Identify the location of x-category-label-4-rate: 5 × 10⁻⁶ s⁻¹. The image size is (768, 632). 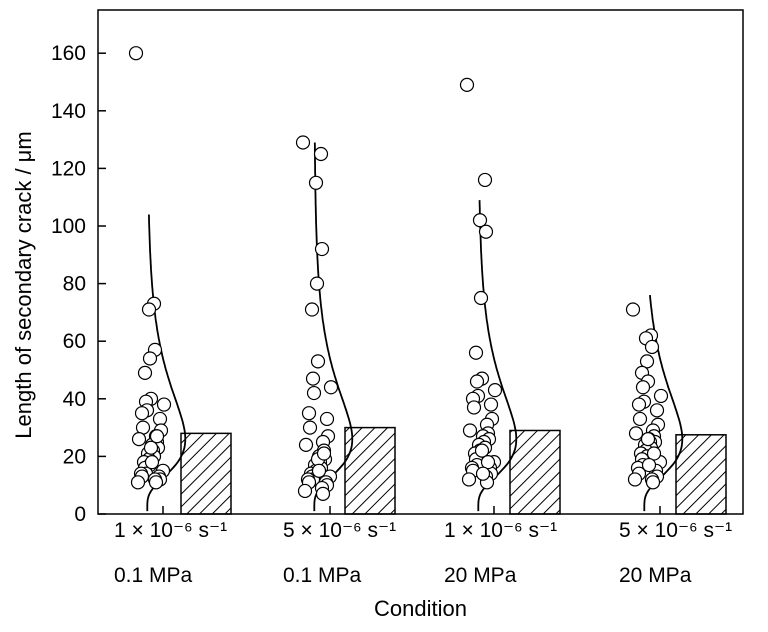
(676, 530).